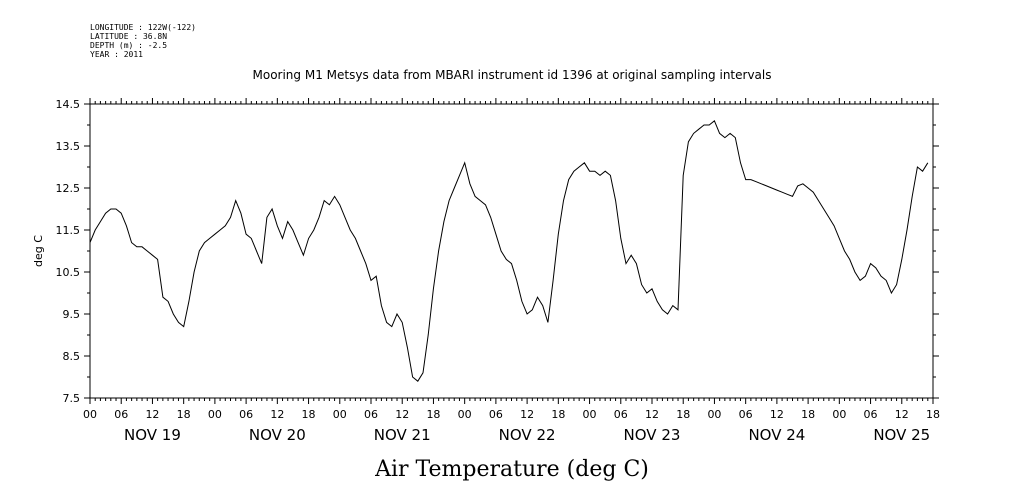  Describe the element at coordinates (68, 146) in the screenshot. I see `y-tick-label: 13.5` at that location.